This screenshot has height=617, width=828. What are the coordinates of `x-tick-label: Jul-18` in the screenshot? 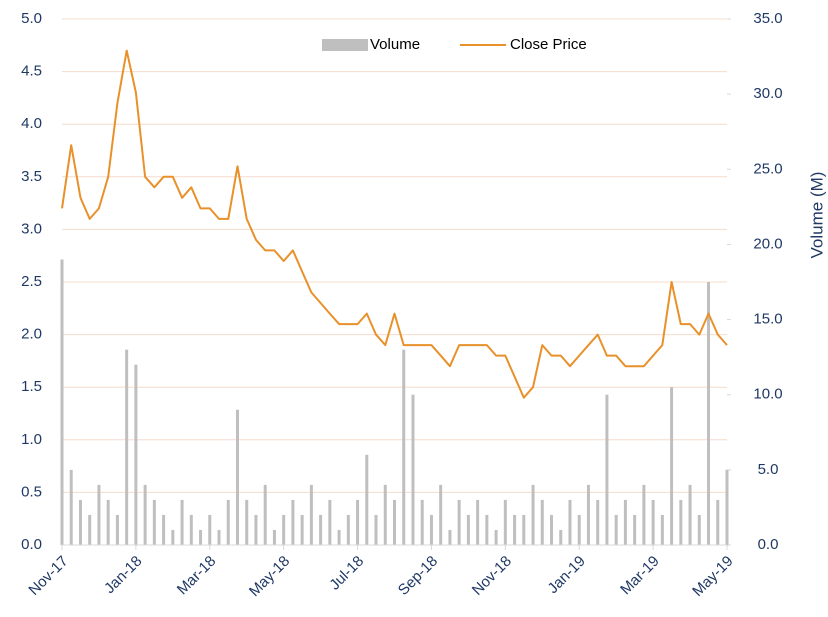 It's located at (346, 573).